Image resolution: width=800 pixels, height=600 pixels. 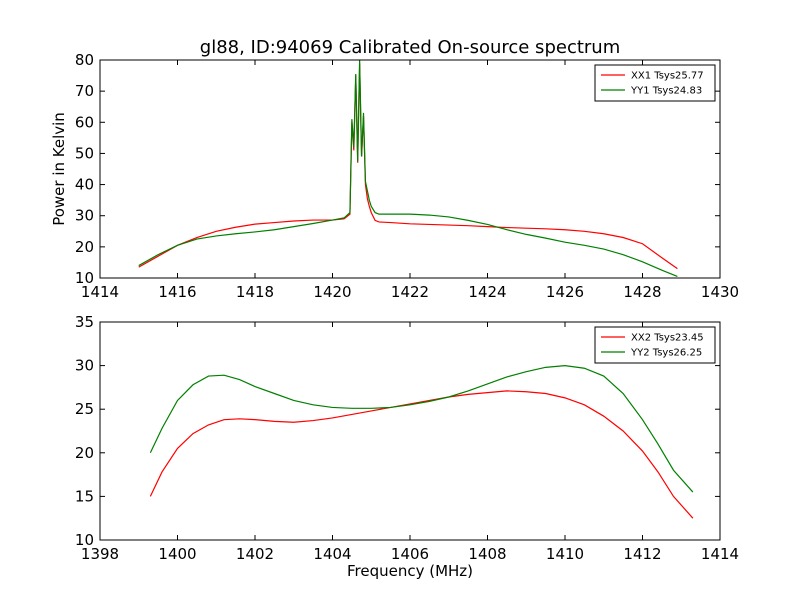 What do you see at coordinates (84, 366) in the screenshot?
I see `bottom-y-tick-label: 30` at bounding box center [84, 366].